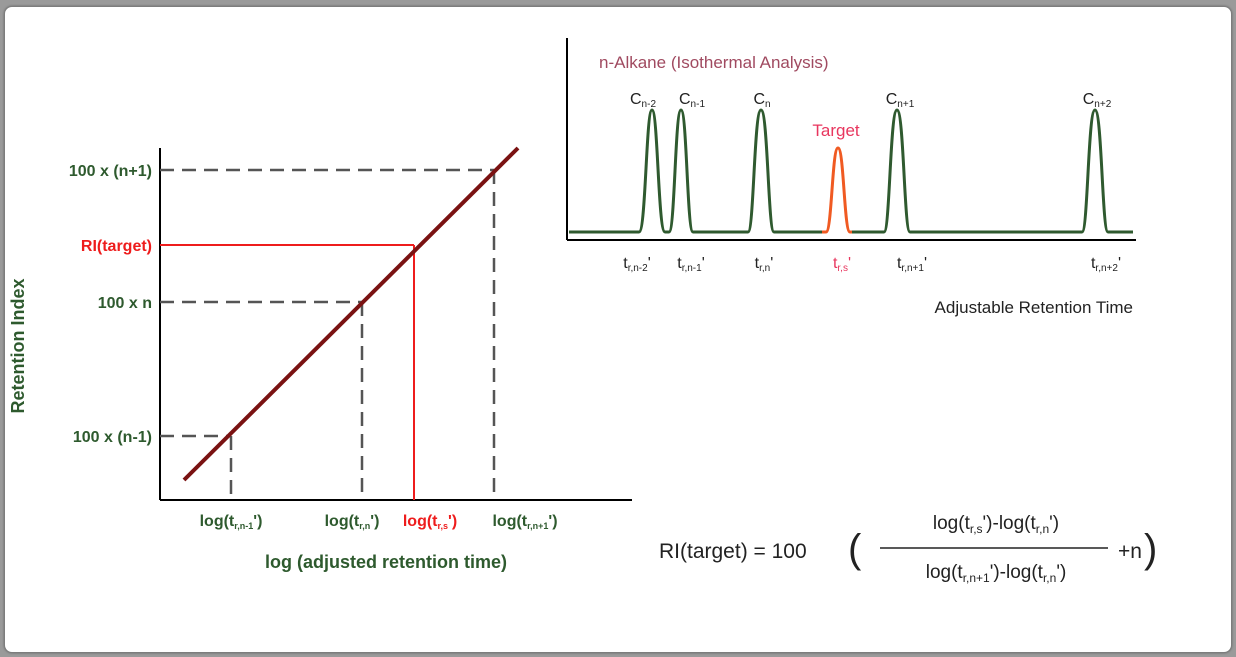 Image resolution: width=1236 pixels, height=657 pixels. What do you see at coordinates (116, 246) in the screenshot?
I see `ytick-target: RI(target)` at bounding box center [116, 246].